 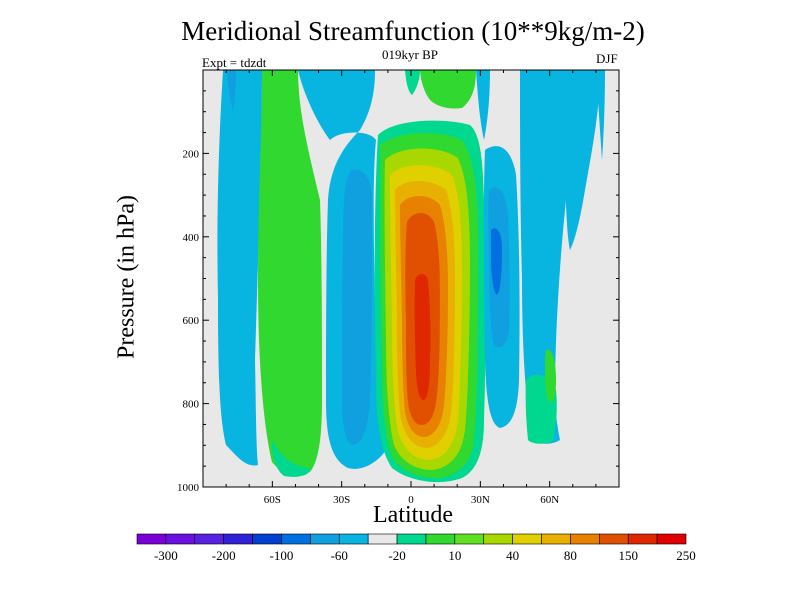 I want to click on chart-title: Meridional Streamfunction (10**9kg/m-2), so click(x=413, y=31).